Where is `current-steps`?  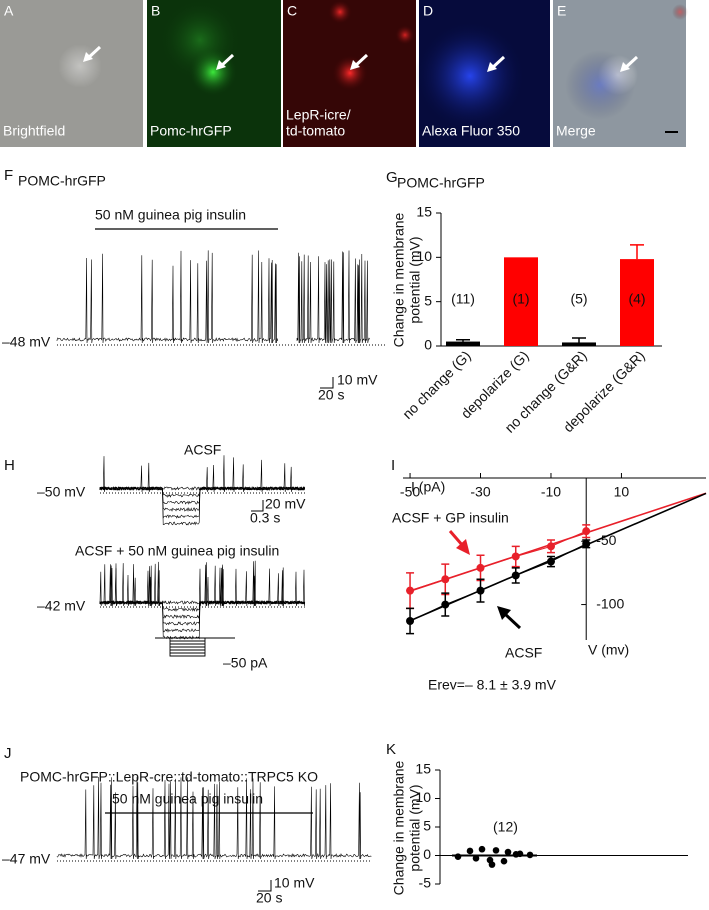
current-steps is located at coordinates (195, 647).